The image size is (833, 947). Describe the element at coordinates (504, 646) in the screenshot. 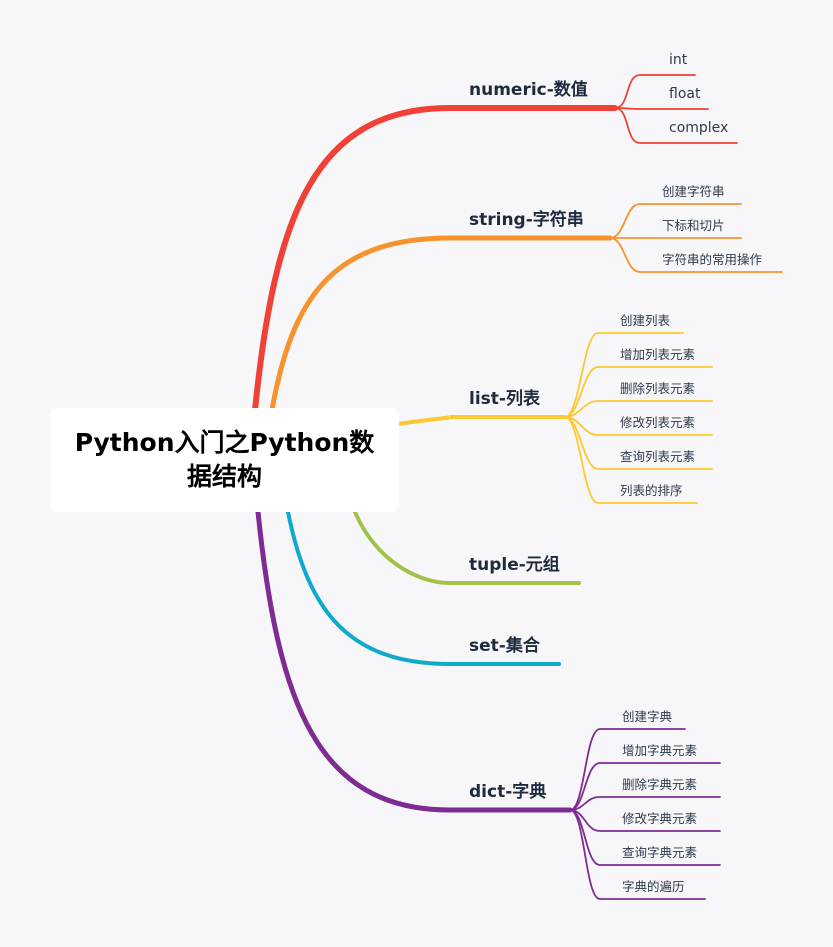

I see `branch-node: set-集合` at that location.